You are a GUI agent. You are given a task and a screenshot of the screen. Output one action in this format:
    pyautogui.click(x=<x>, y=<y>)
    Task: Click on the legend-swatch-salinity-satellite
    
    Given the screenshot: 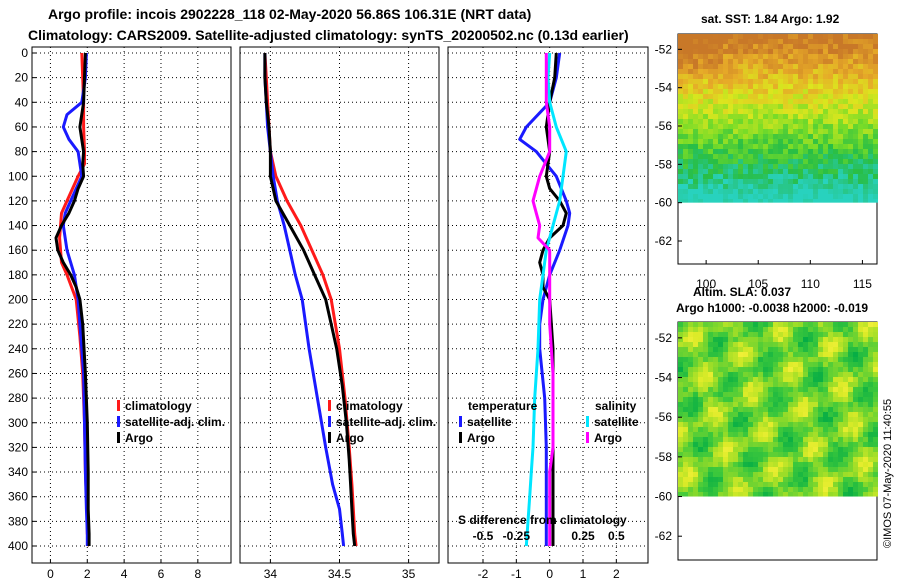 What is the action you would take?
    pyautogui.click(x=587, y=421)
    